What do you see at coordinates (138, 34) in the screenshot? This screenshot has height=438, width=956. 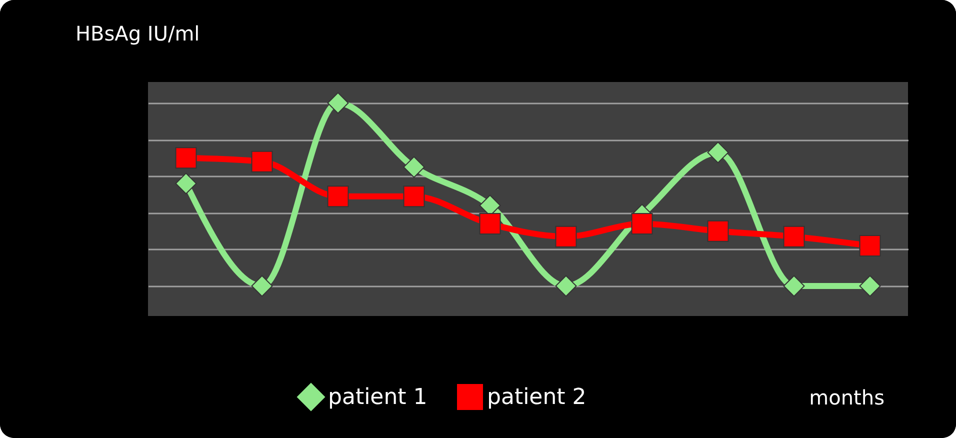 I see `y-axis-title: HBsAg IU/ml` at bounding box center [138, 34].